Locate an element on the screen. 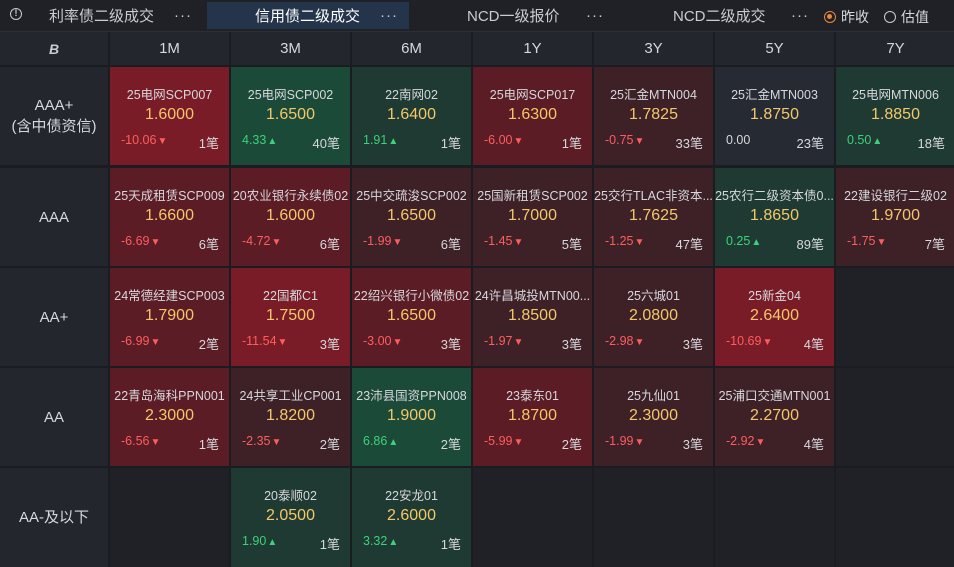 This screenshot has height=567, width=954. bond-cell: 25九仙01 2.3000 -1.99▼ 3笔 is located at coordinates (653, 417).